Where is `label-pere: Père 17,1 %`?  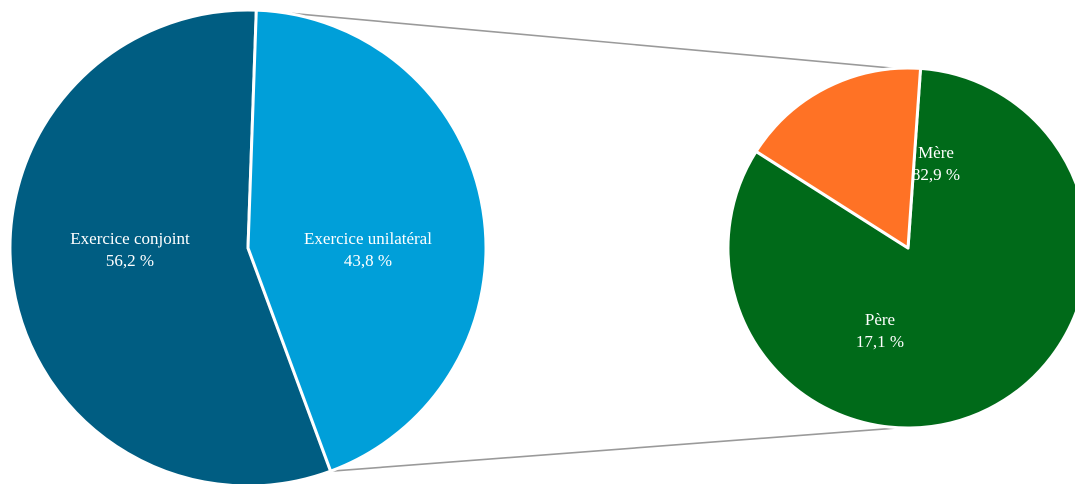
label-pere: Père 17,1 % is located at coordinates (880, 330).